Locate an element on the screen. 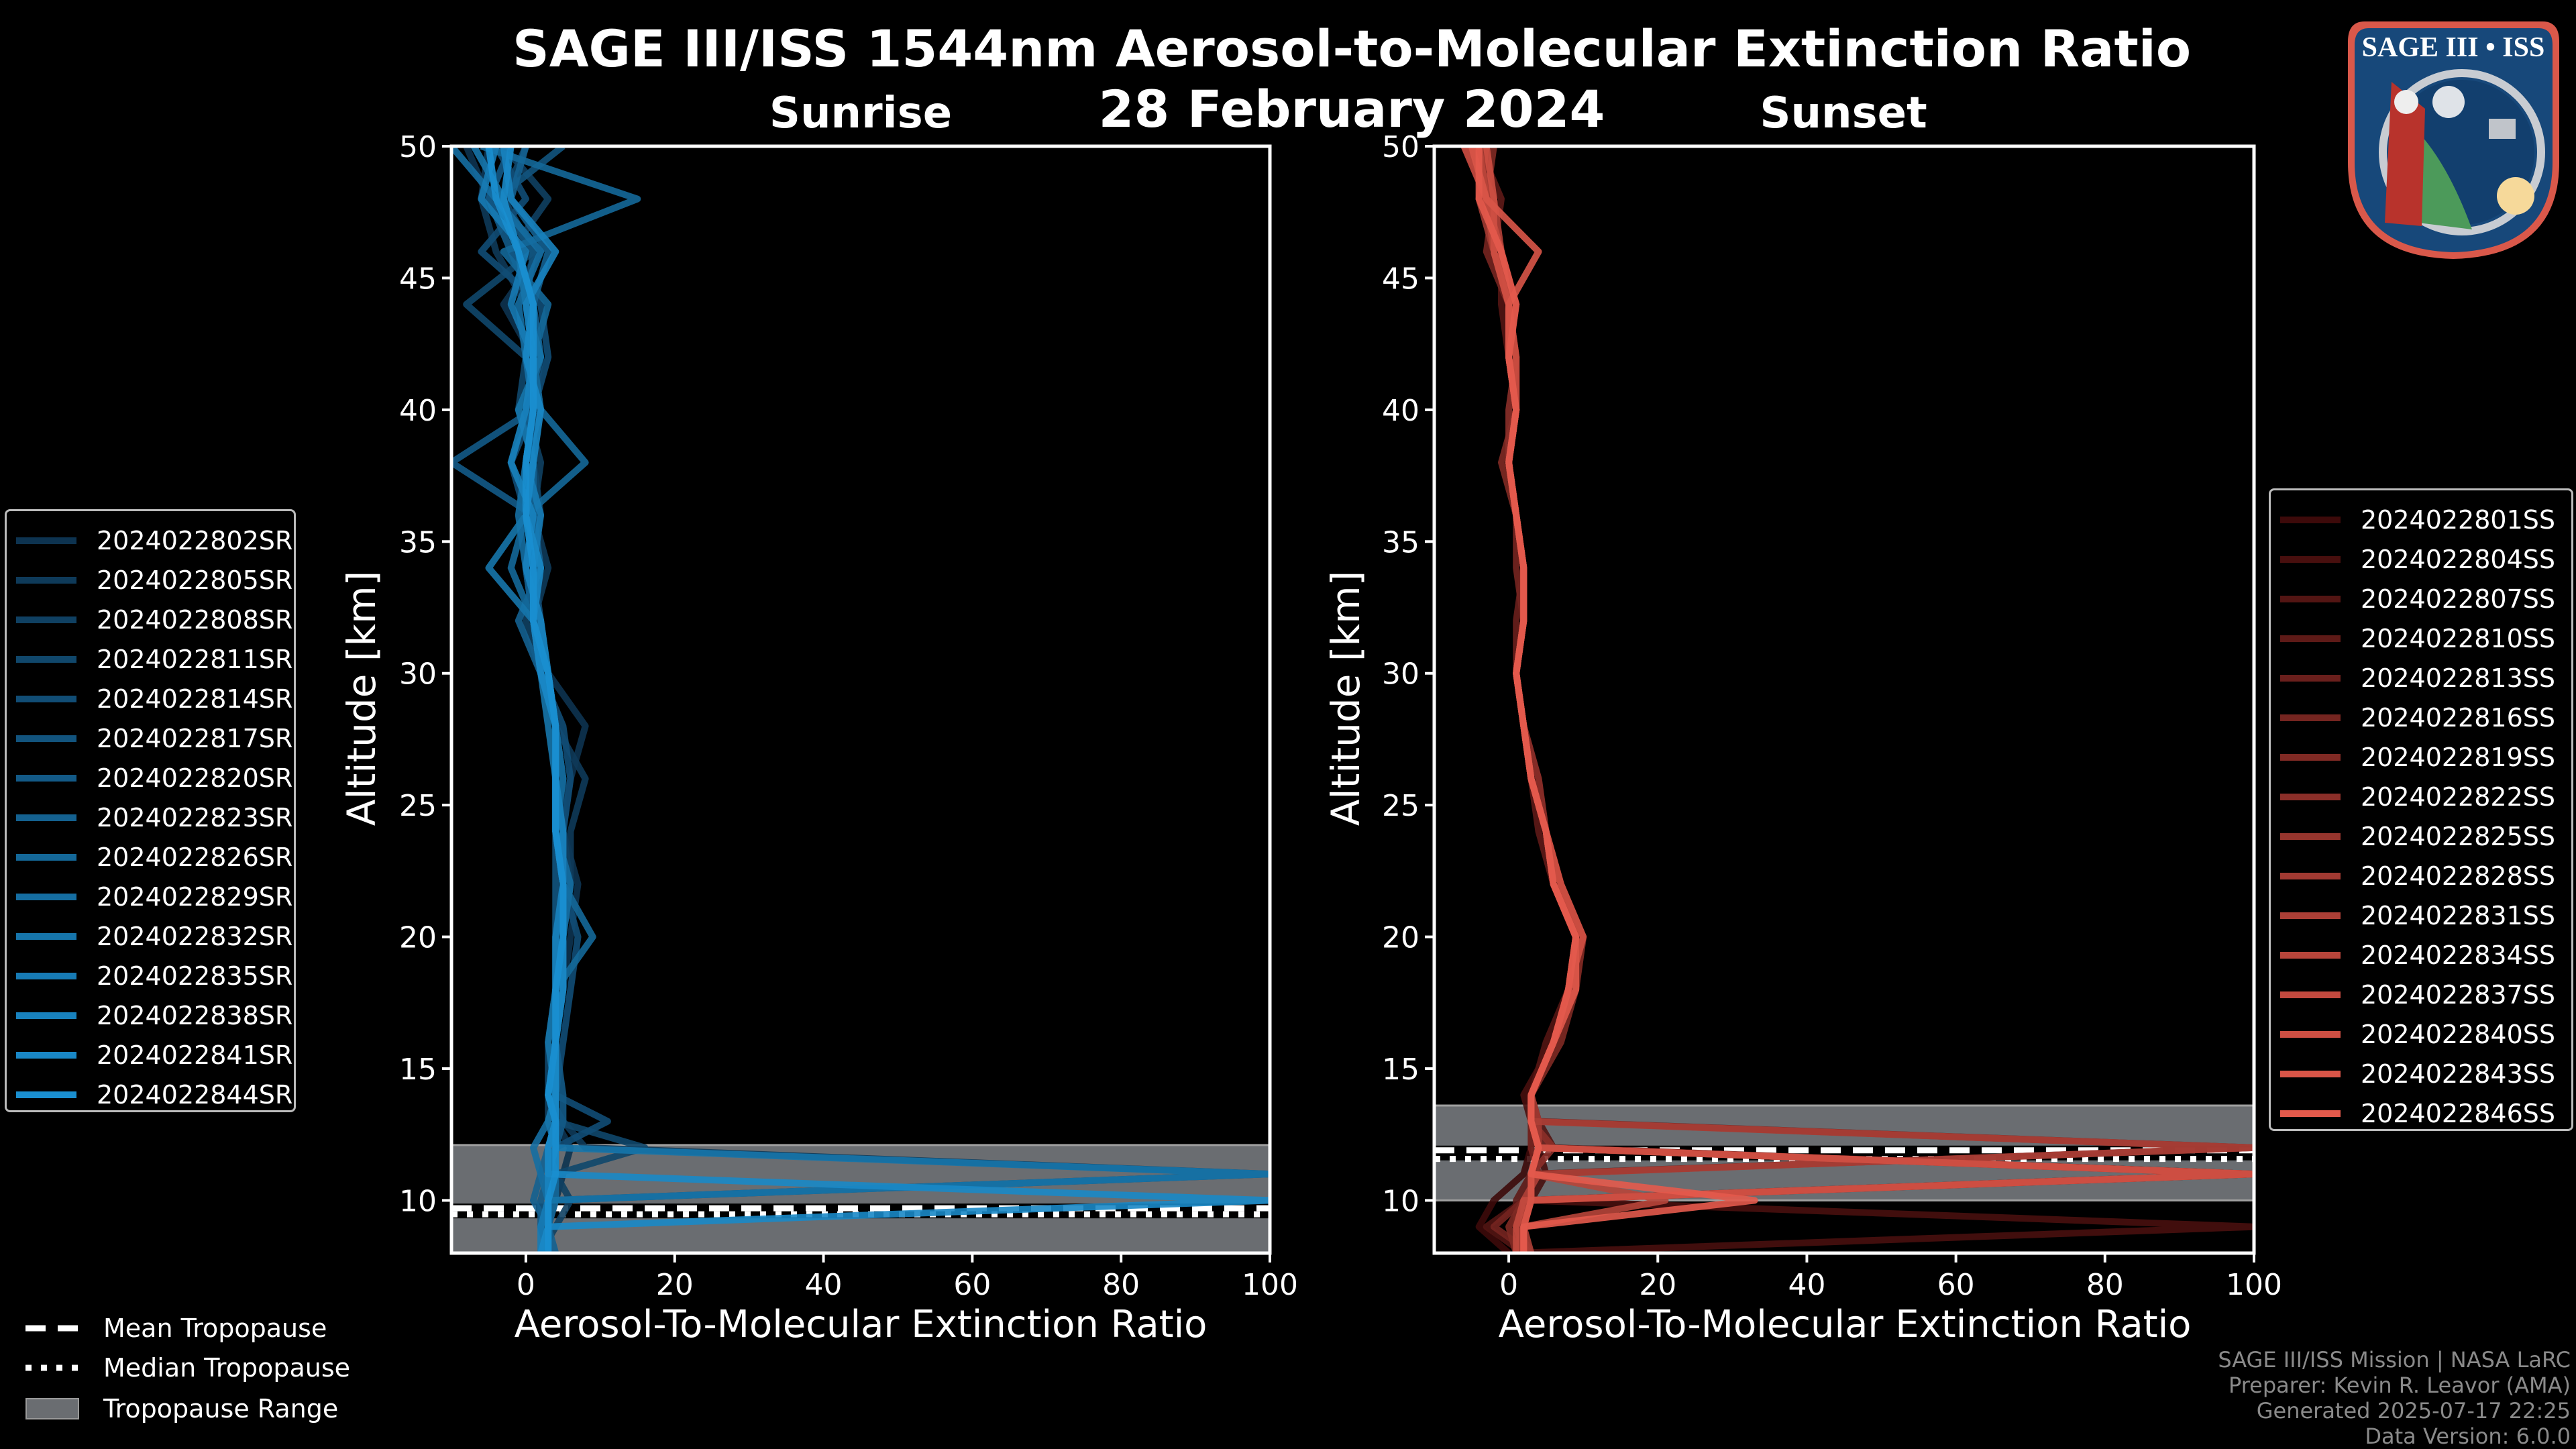  legend-item: 2024022829SR is located at coordinates (149, 896).